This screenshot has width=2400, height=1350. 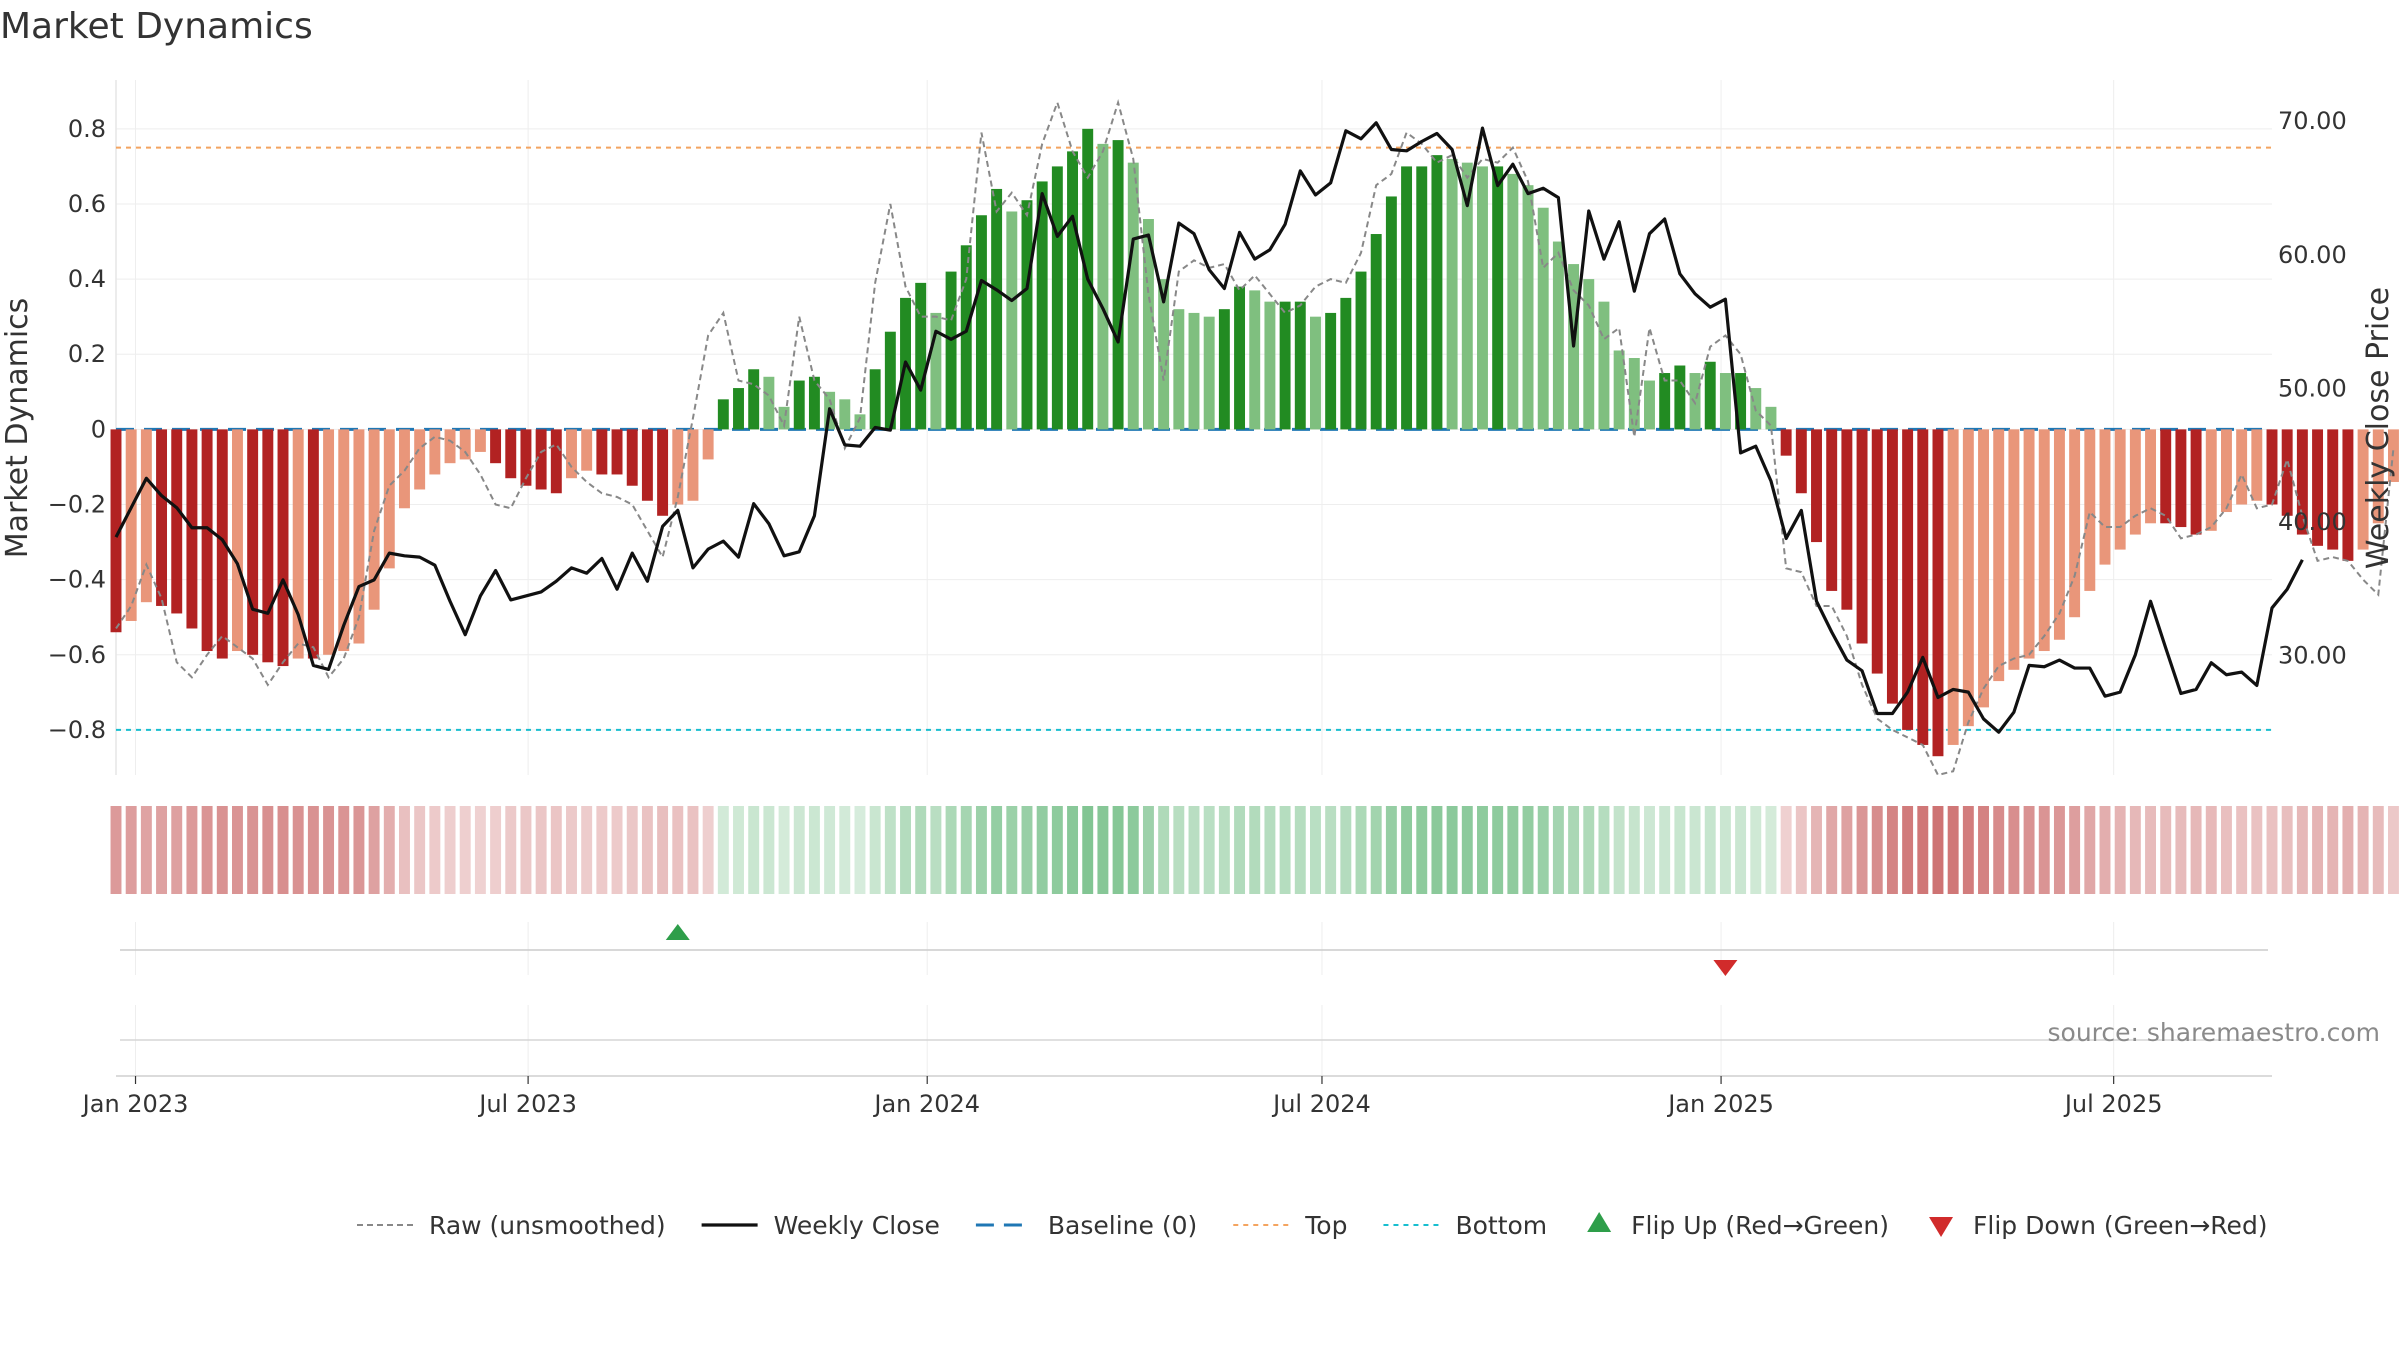 I want to click on legend-label: Weekly Close, so click(x=857, y=1225).